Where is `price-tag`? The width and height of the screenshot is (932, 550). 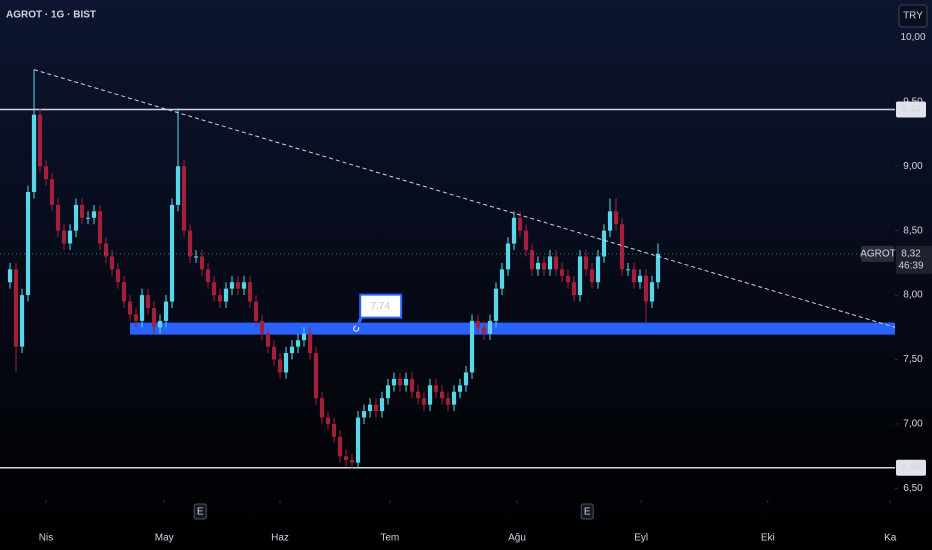 price-tag is located at coordinates (914, 259).